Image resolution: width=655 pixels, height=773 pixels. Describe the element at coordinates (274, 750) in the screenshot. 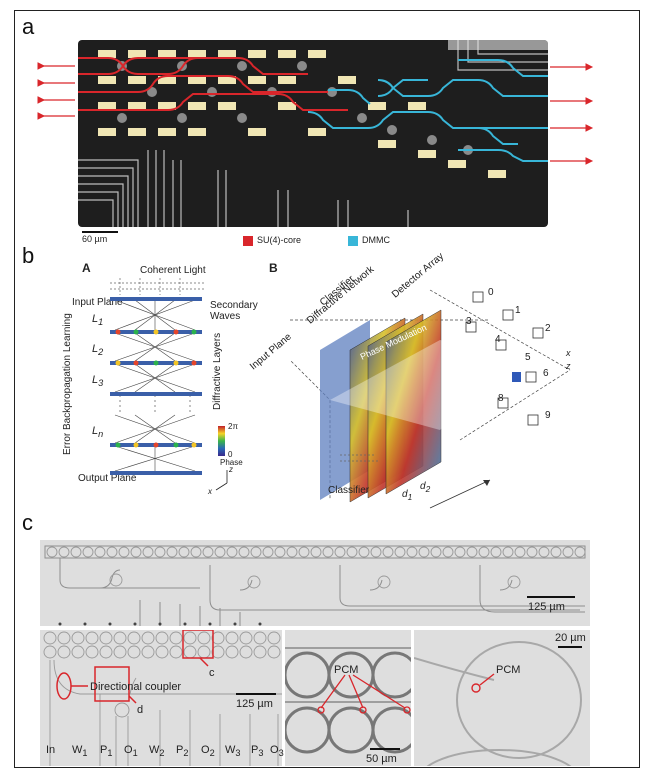

I see `port-o3-letter: O` at that location.